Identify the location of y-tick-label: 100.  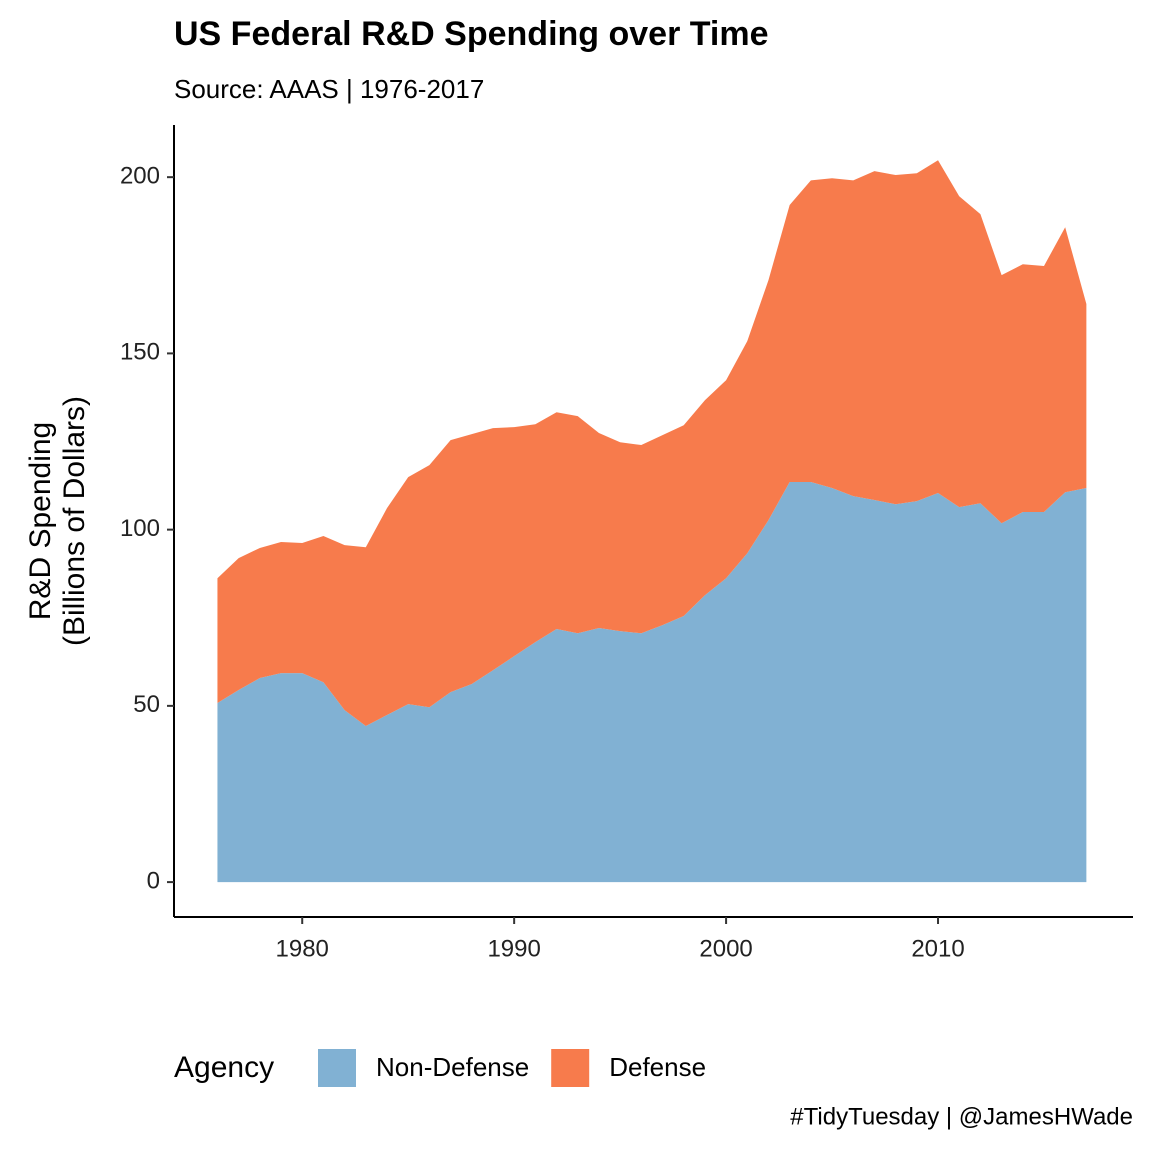
(140, 528).